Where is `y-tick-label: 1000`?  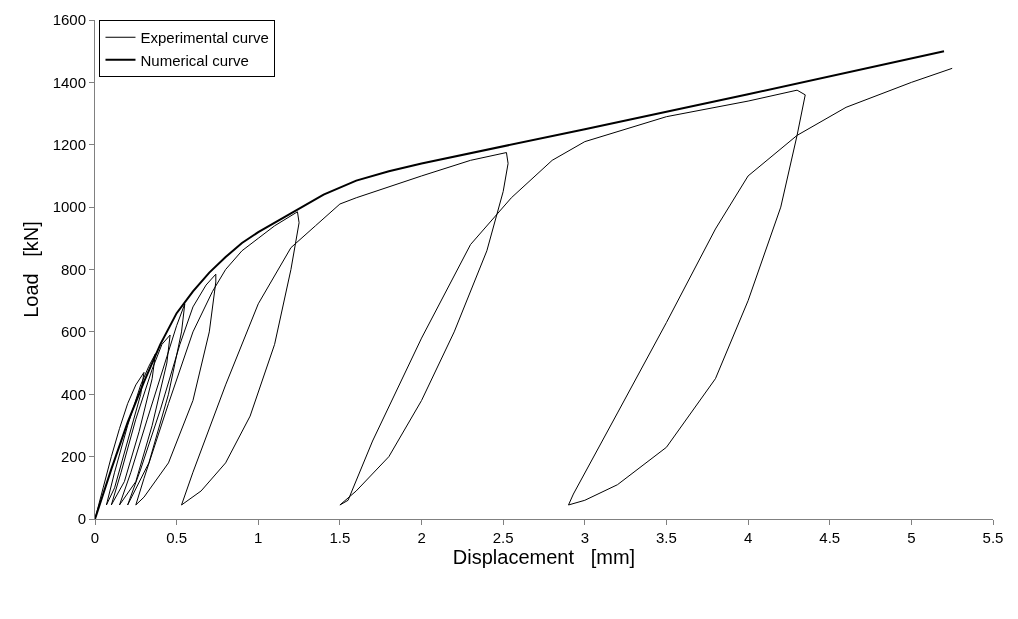
y-tick-label: 1000 is located at coordinates (69, 207).